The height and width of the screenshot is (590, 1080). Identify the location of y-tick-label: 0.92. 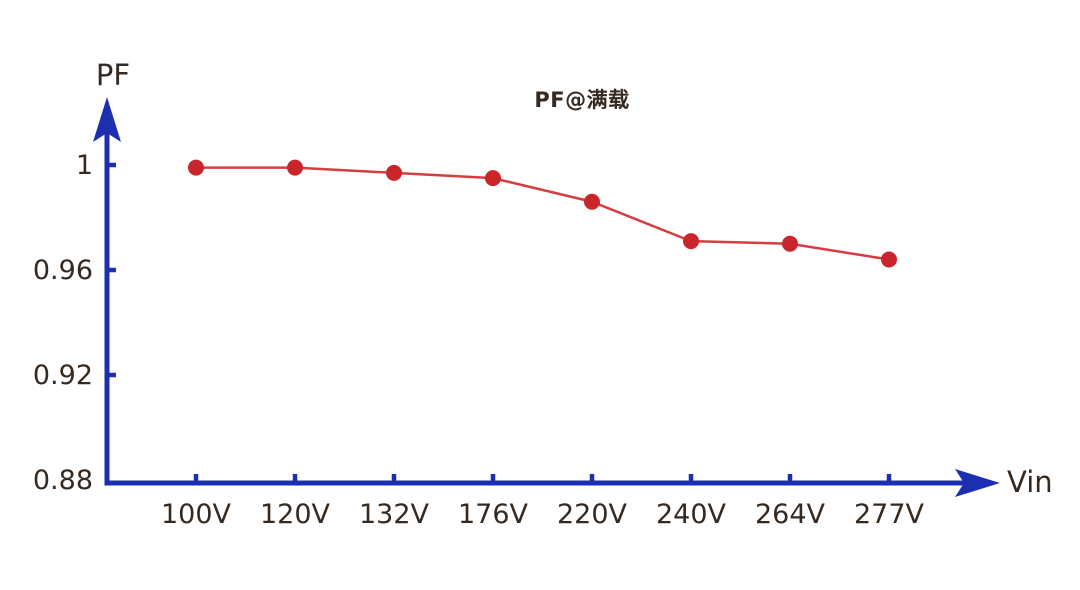
(63, 375).